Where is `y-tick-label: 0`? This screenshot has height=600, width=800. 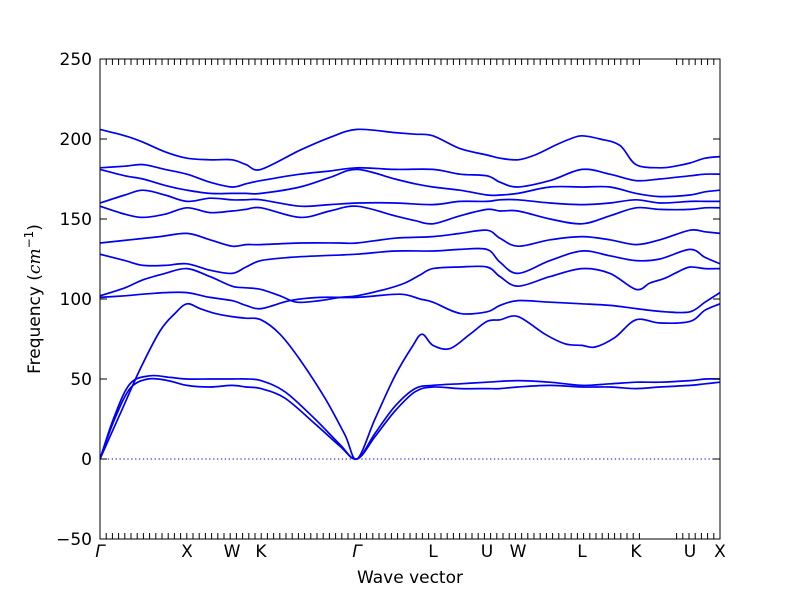 y-tick-label: 0 is located at coordinates (86, 460).